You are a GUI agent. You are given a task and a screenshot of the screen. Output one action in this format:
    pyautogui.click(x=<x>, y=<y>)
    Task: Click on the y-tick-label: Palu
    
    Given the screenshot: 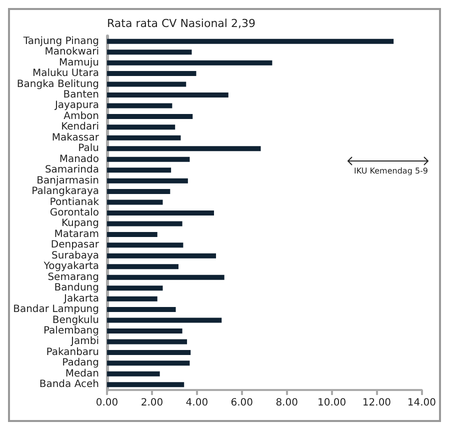 What is the action you would take?
    pyautogui.click(x=88, y=148)
    